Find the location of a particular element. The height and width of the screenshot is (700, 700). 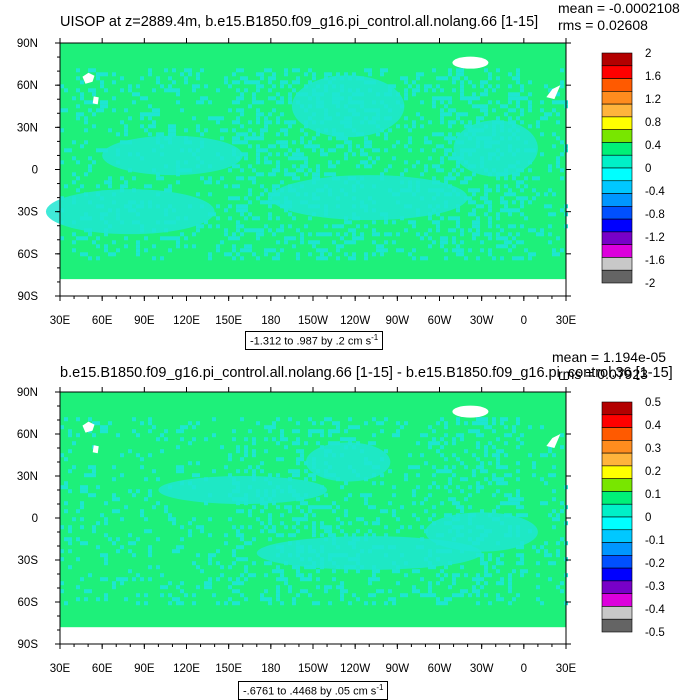

legend-label: 0.5 is located at coordinates (653, 403).